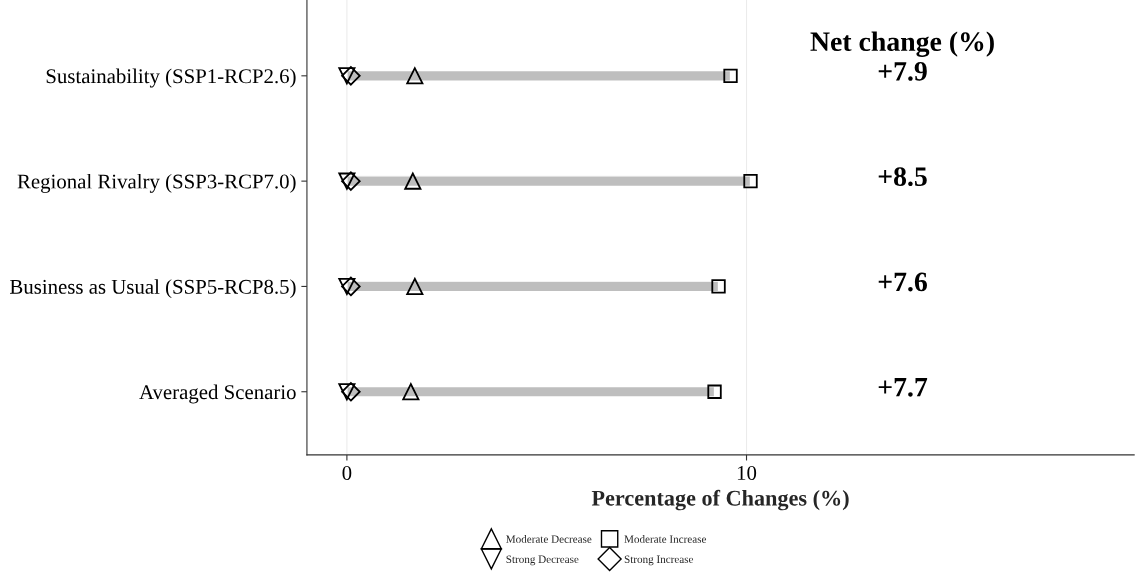  Describe the element at coordinates (542, 560) in the screenshot. I see `legend-label: Strong Decrease` at that location.